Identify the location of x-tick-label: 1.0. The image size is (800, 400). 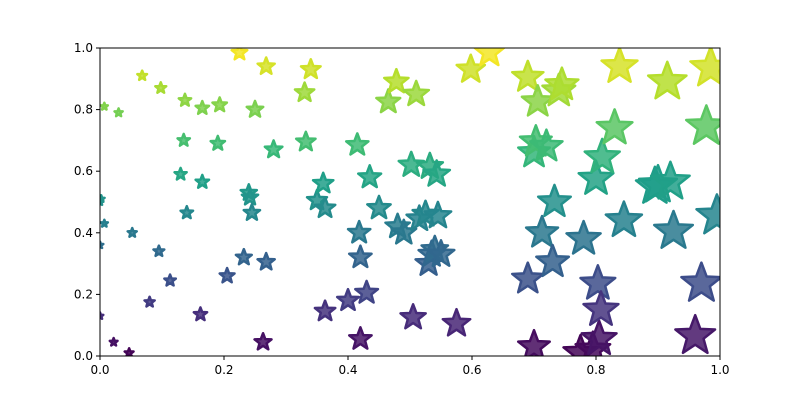
(719, 370).